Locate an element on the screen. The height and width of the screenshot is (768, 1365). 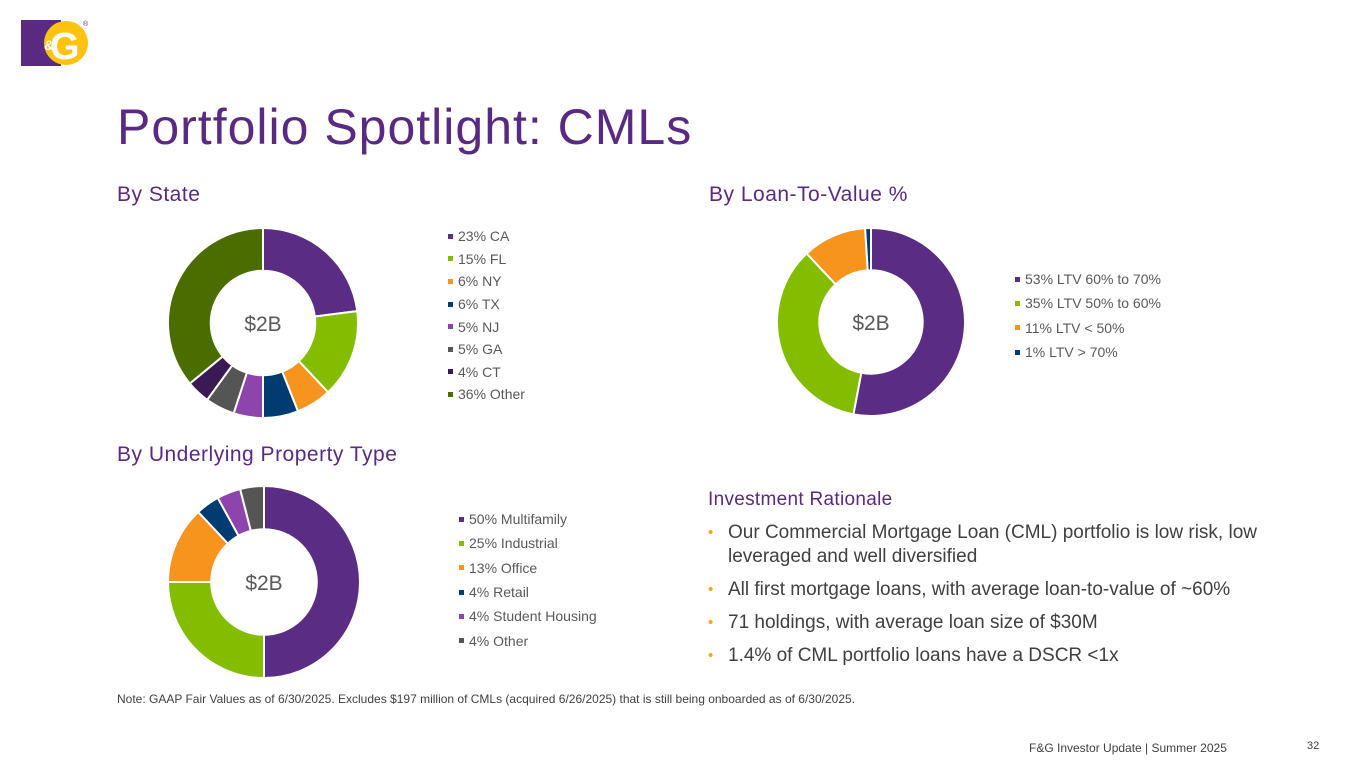
logo-g-circle is located at coordinates (66, 43).